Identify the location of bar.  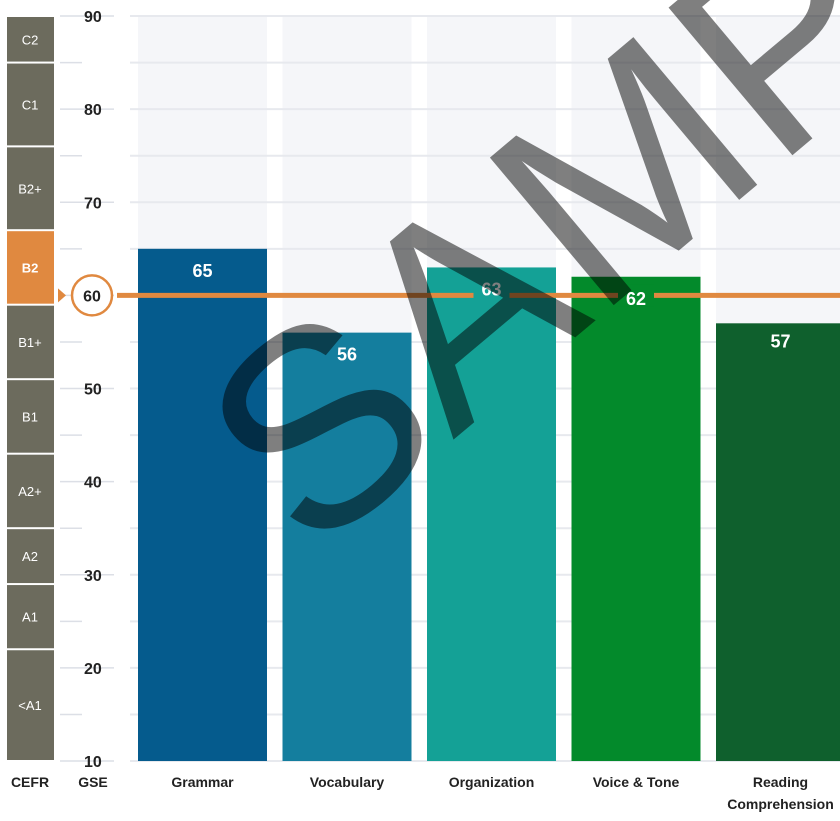
(778, 542).